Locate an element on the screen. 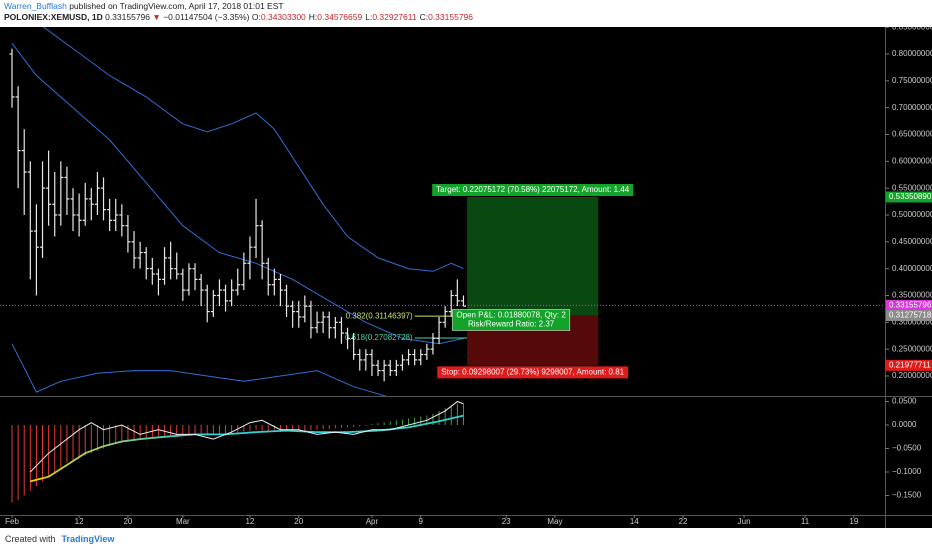  price-label: 0.33155796 is located at coordinates (910, 304).